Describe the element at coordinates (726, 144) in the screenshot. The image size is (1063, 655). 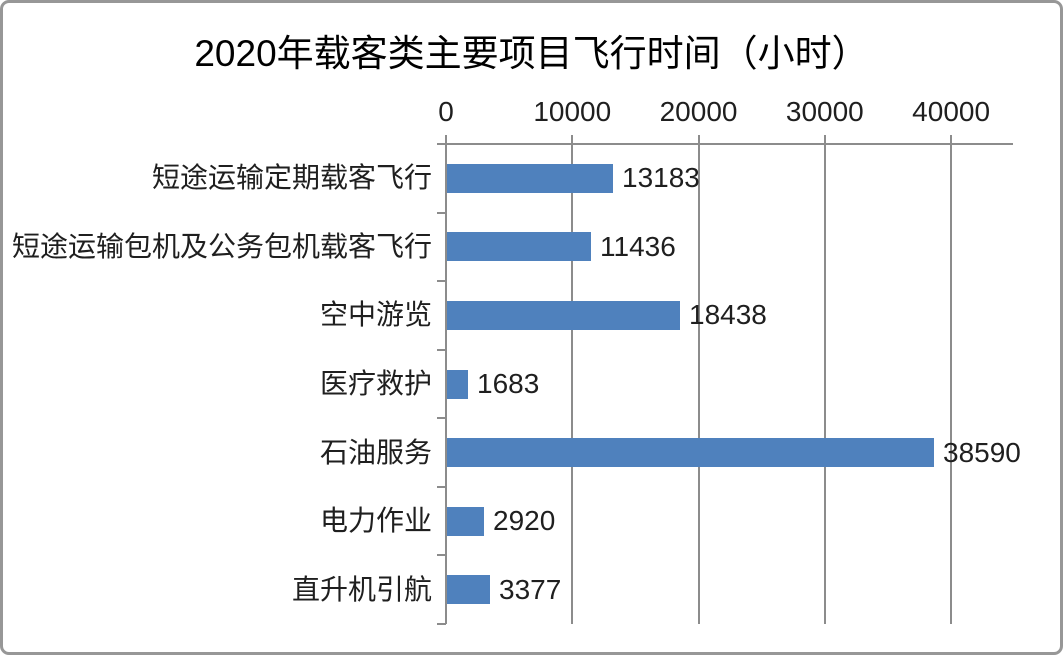
I see `x-axis-line` at that location.